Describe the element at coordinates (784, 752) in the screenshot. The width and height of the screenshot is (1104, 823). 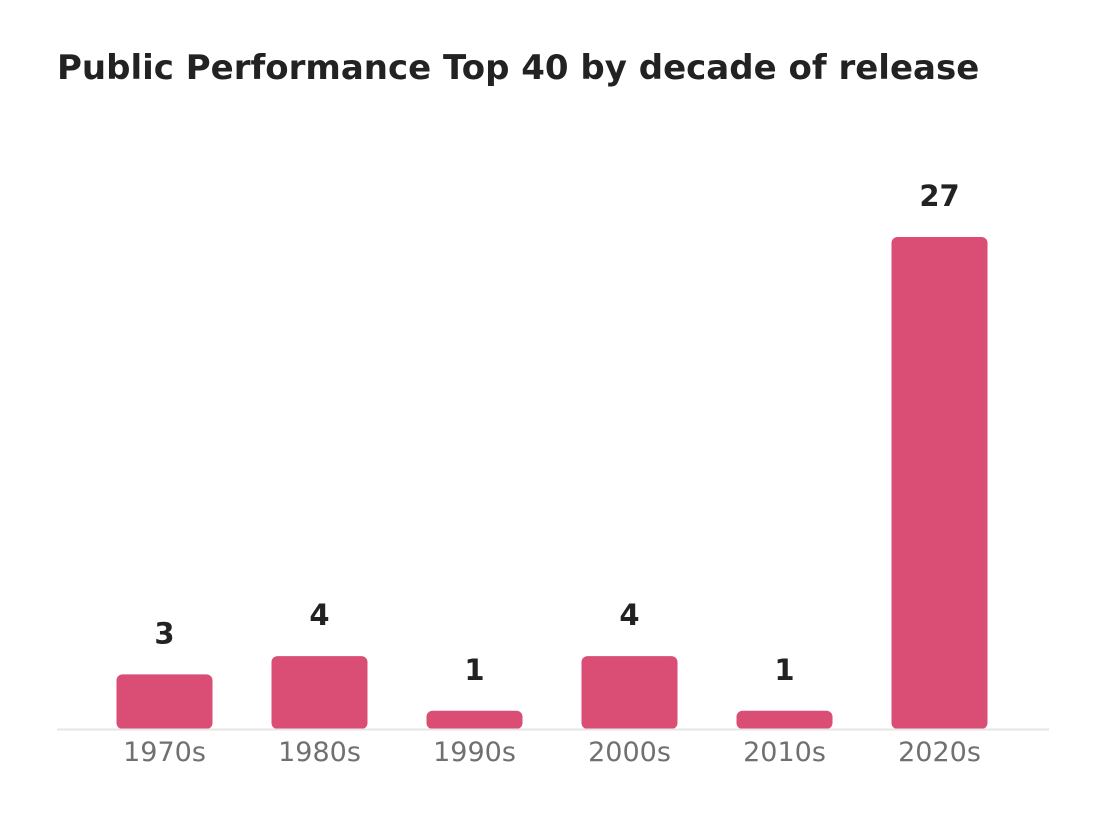
I see `x-tick-label-2010s: 2010s` at that location.